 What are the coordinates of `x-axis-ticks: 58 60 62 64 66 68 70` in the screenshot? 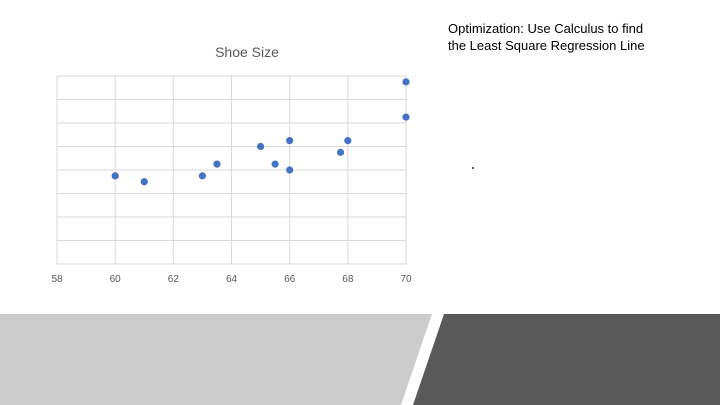 It's located at (231, 279).